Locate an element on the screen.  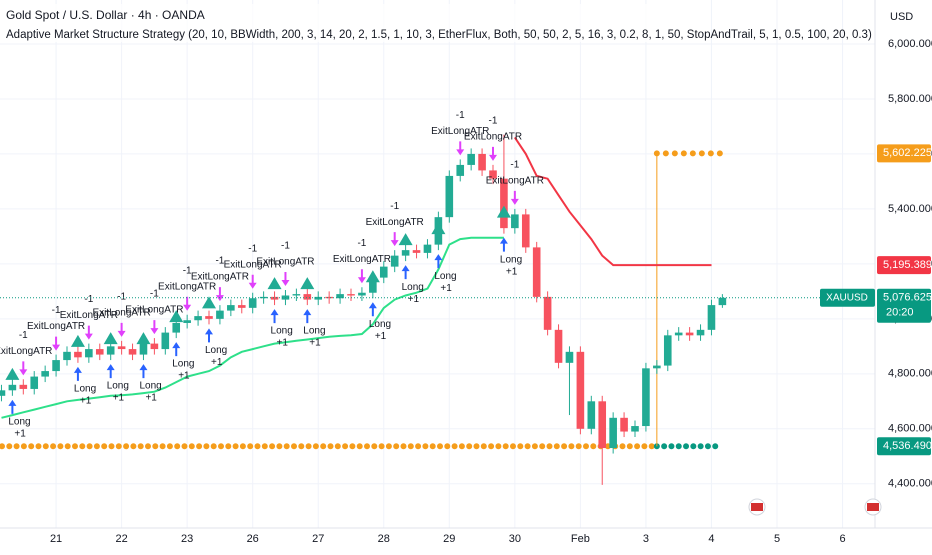
price-tag-label: 5,602.225 is located at coordinates (907, 153).